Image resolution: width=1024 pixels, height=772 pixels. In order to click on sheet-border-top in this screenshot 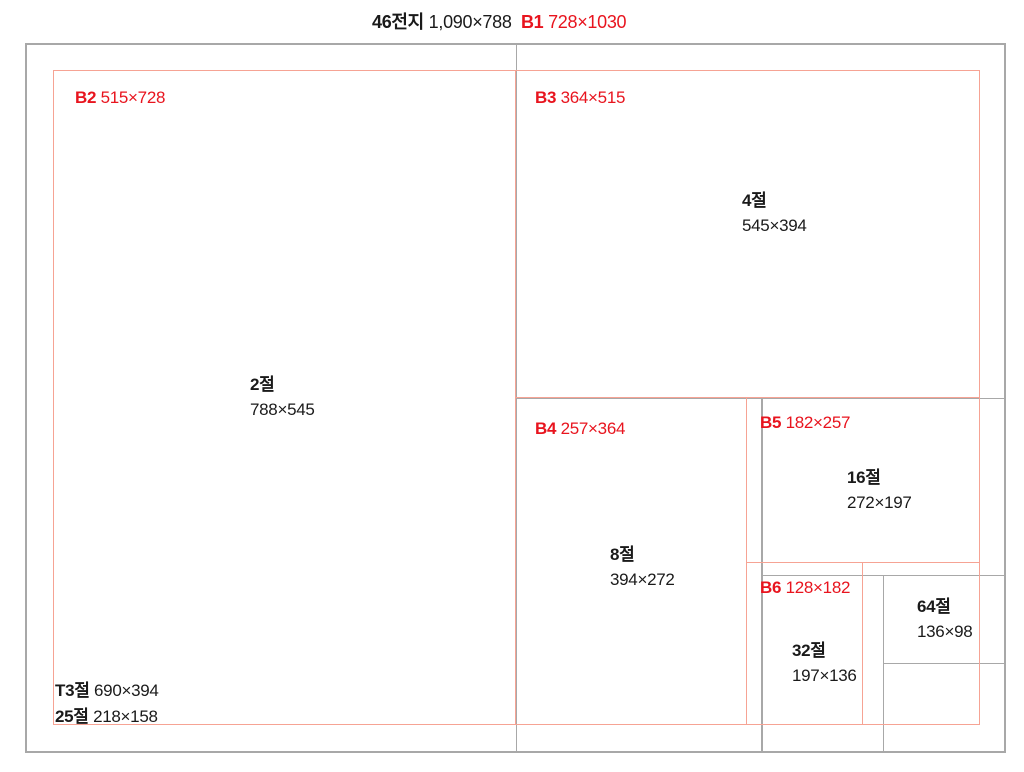, I will do `click(515, 44)`.